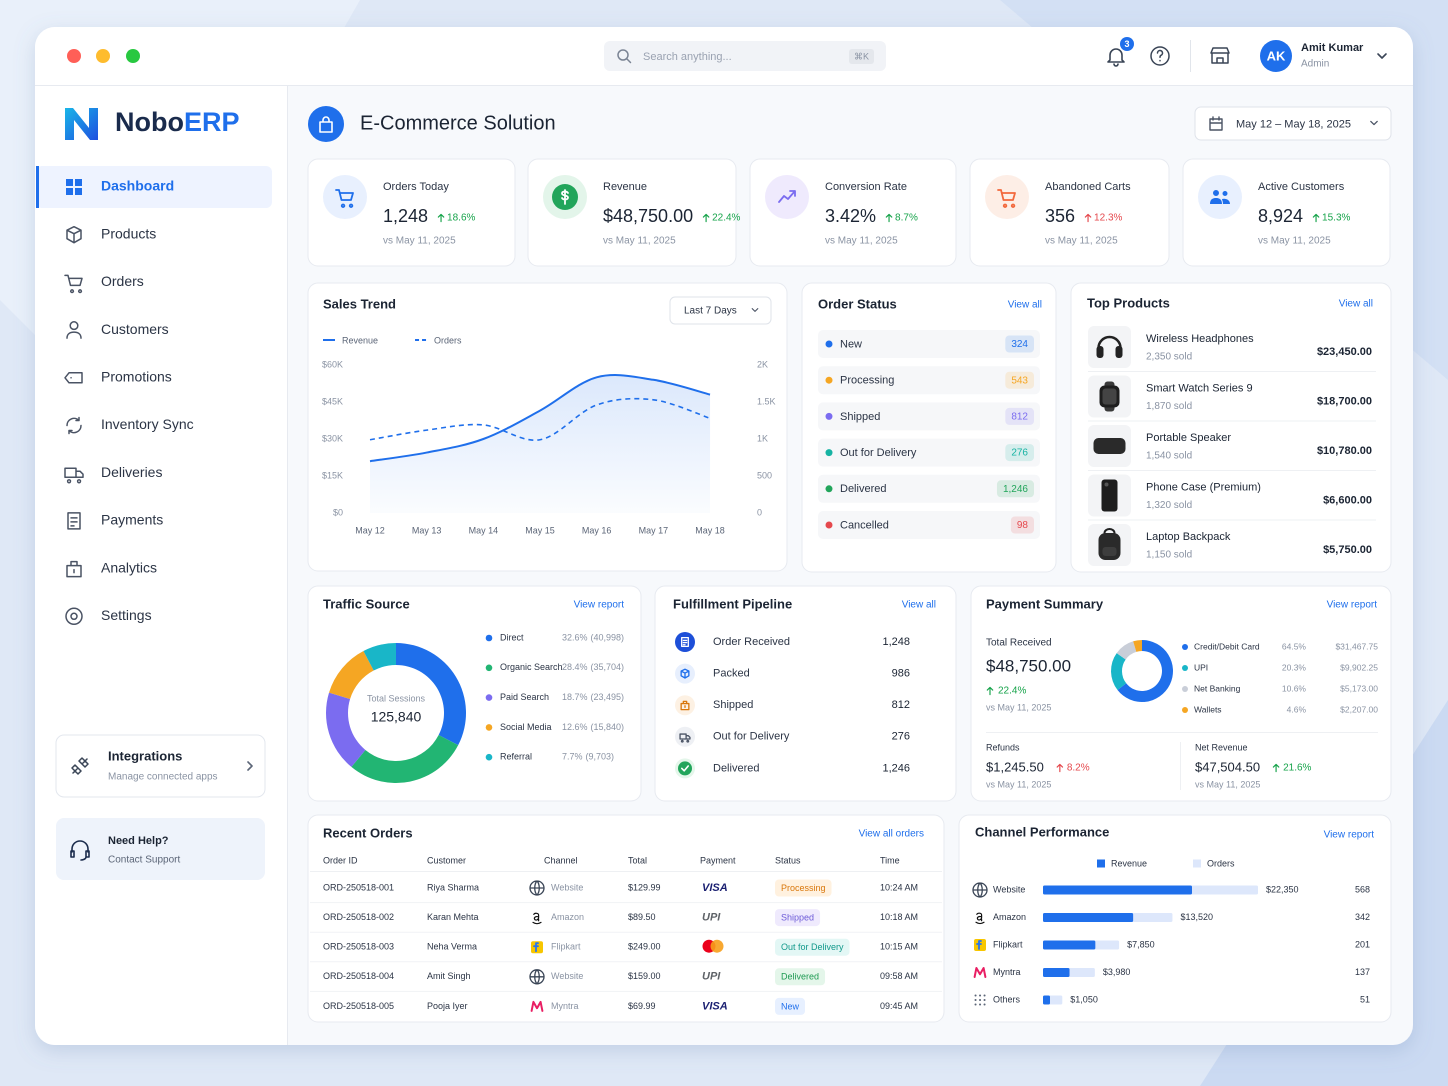  Describe the element at coordinates (901, 705) in the screenshot. I see `step-count: 812` at that location.